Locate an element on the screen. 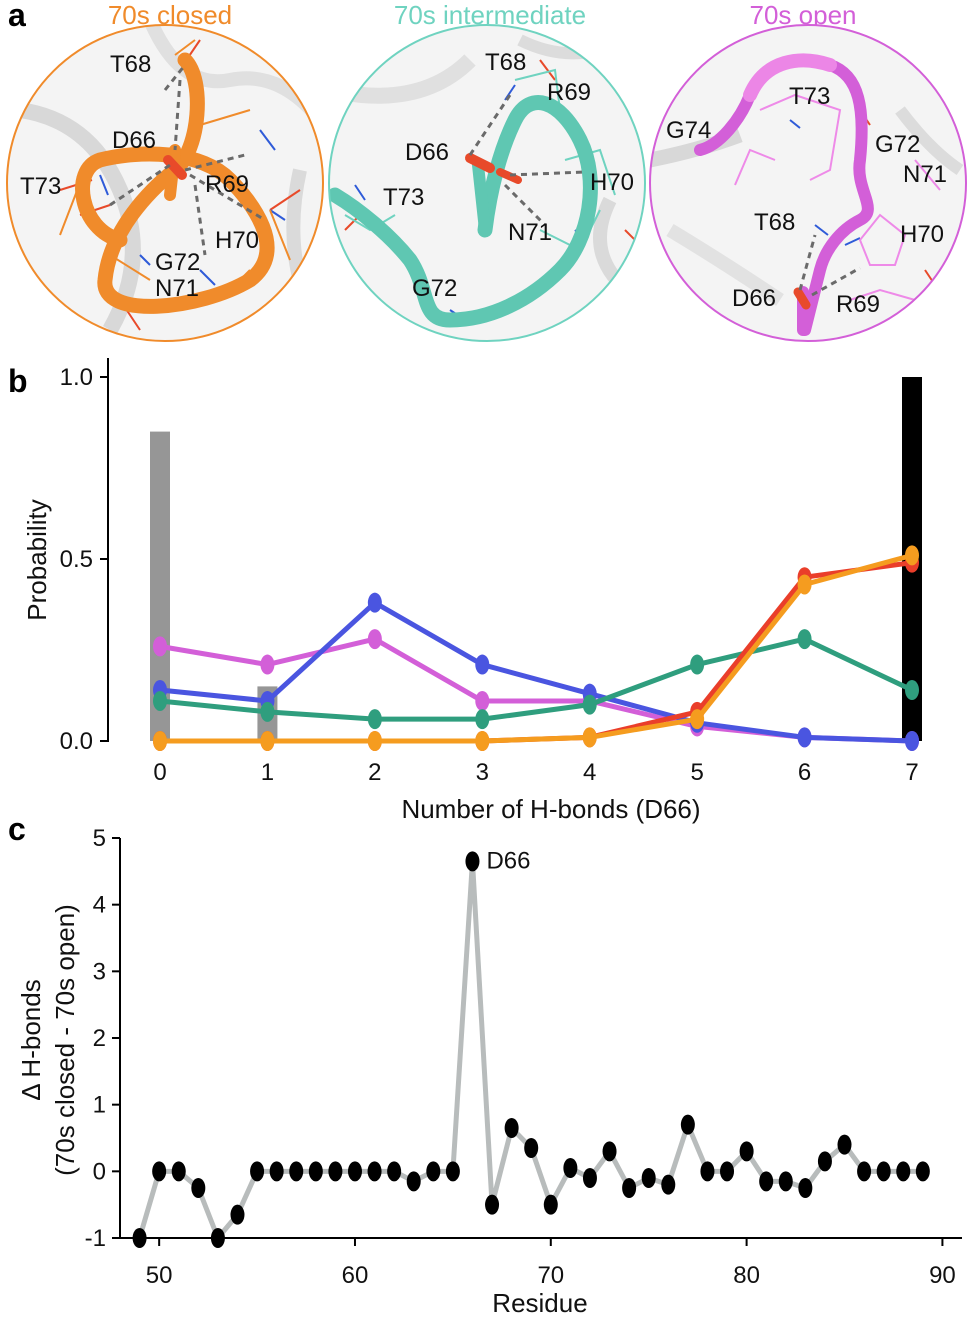  panel-c-y-ticks: -1 0 1 2 3 4 5 is located at coordinates (102, 1038).